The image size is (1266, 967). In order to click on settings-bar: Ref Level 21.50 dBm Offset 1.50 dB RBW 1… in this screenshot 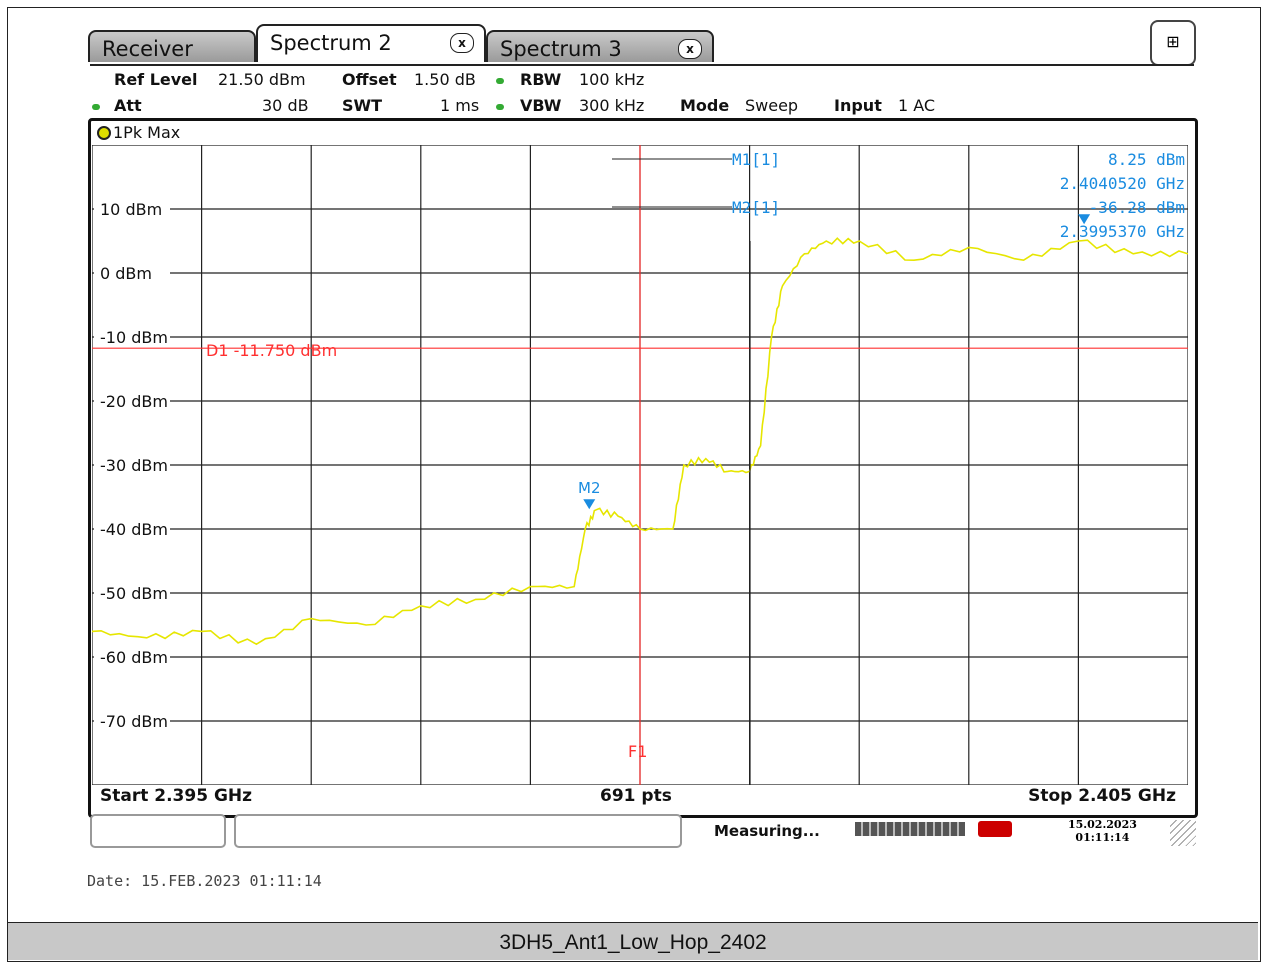, I will do `click(642, 92)`.